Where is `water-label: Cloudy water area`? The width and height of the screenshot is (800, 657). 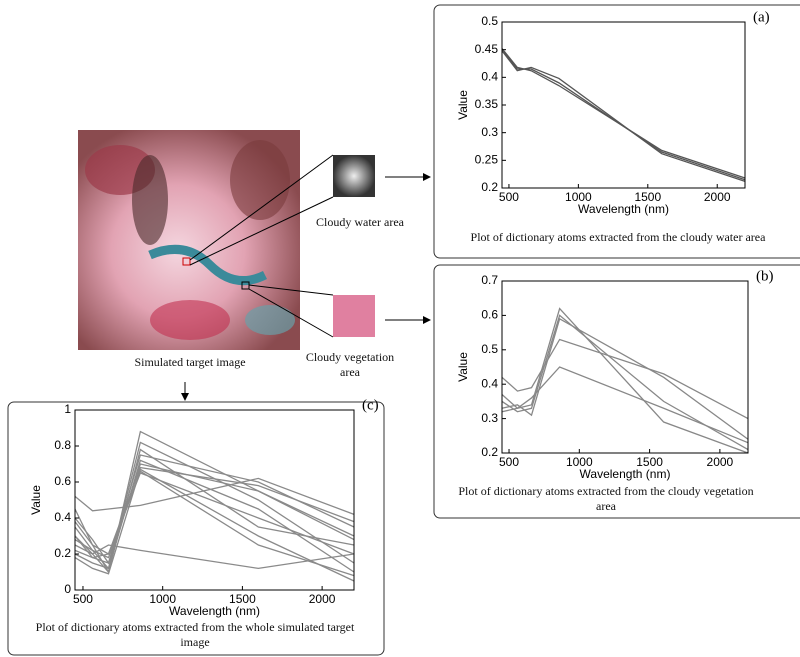
water-label: Cloudy water area is located at coordinates (360, 222).